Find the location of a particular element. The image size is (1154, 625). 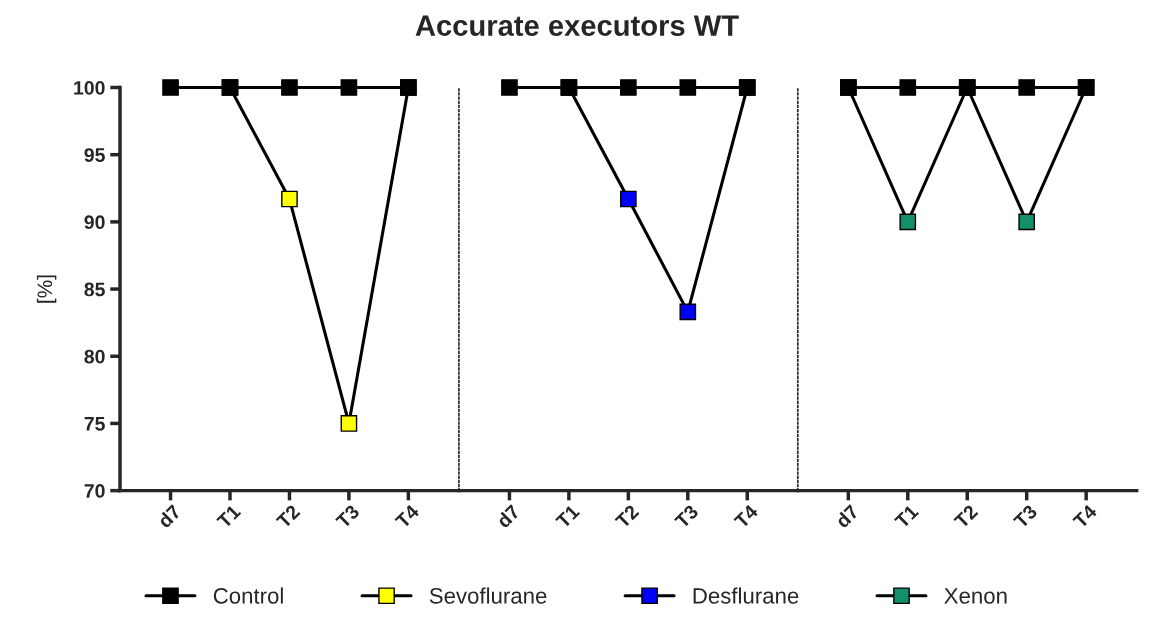

legend-label: Control is located at coordinates (248, 595).